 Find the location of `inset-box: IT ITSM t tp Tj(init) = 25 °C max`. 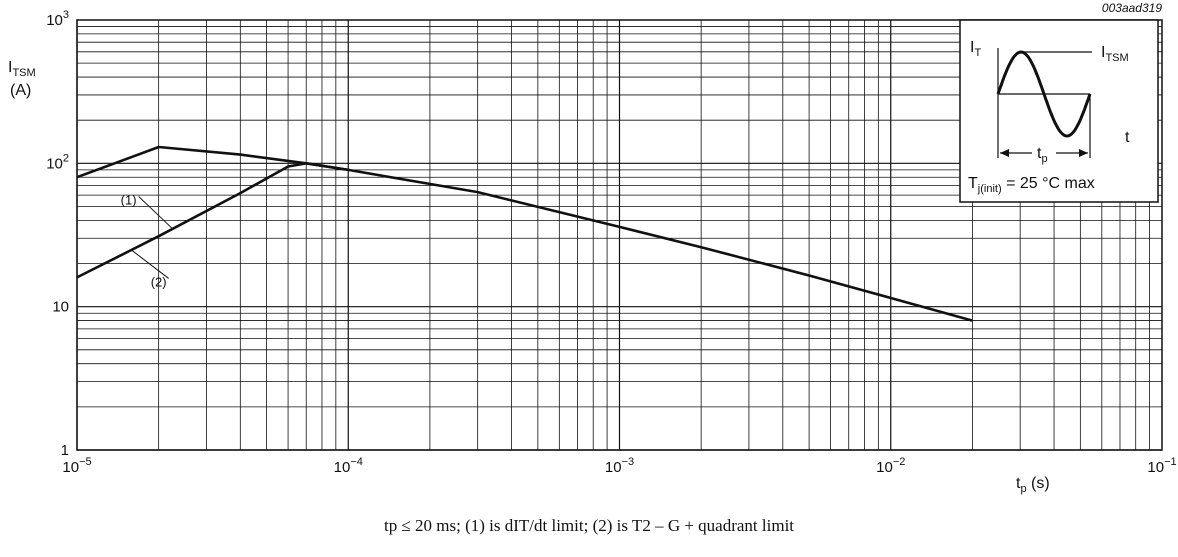

inset-box: IT ITSM t tp Tj(init) = 25 °C max is located at coordinates (1059, 111).